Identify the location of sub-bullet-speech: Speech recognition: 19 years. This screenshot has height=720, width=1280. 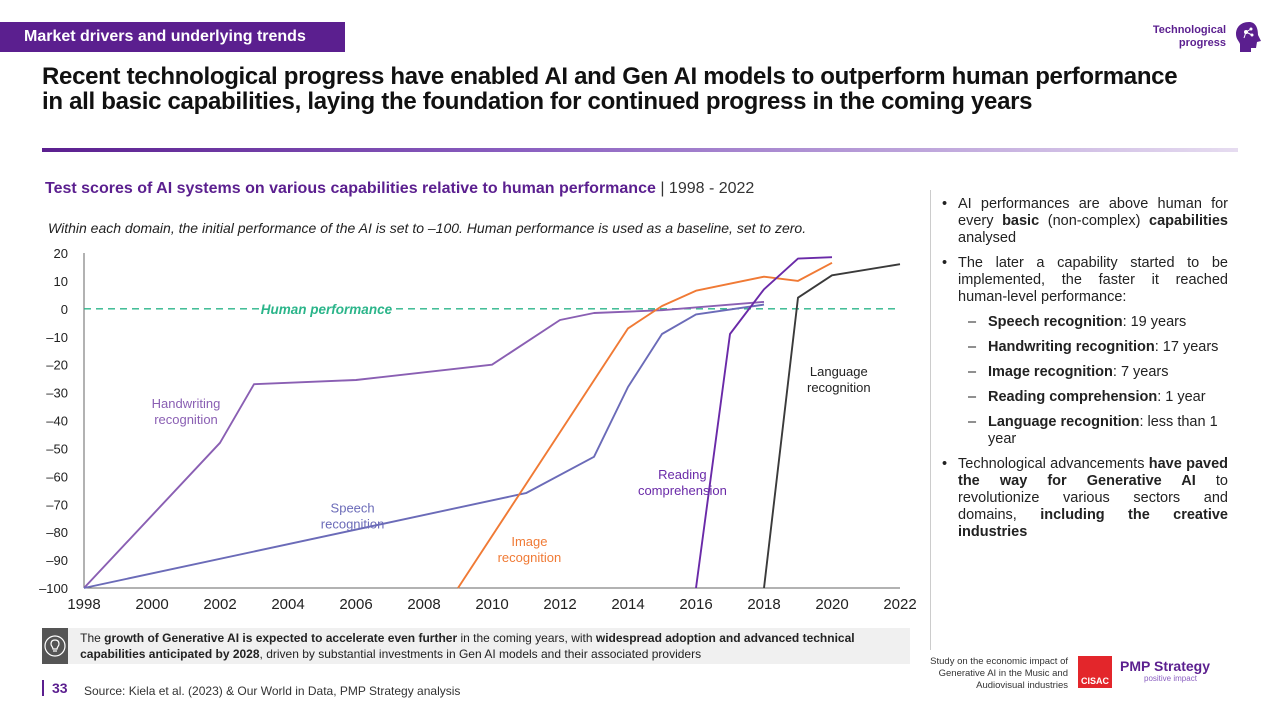
(1084, 322).